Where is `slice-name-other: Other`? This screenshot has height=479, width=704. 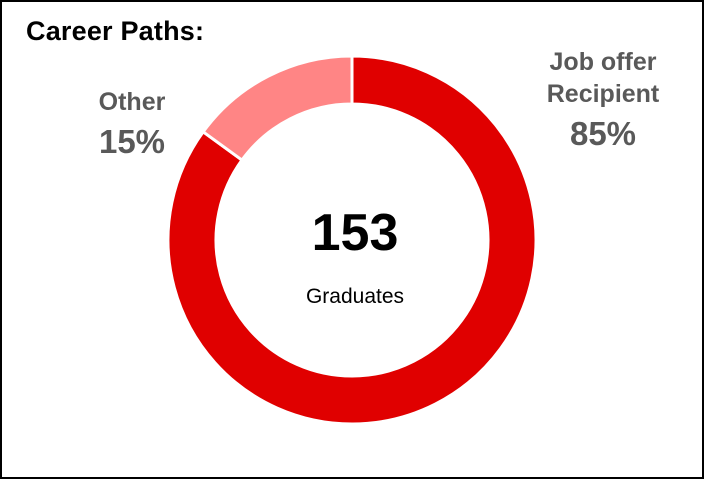
slice-name-other: Other is located at coordinates (132, 102).